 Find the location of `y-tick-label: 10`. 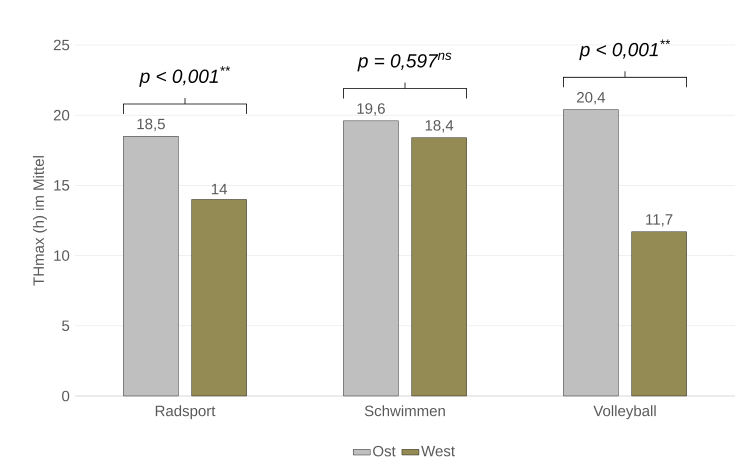

y-tick-label: 10 is located at coordinates (62, 255).